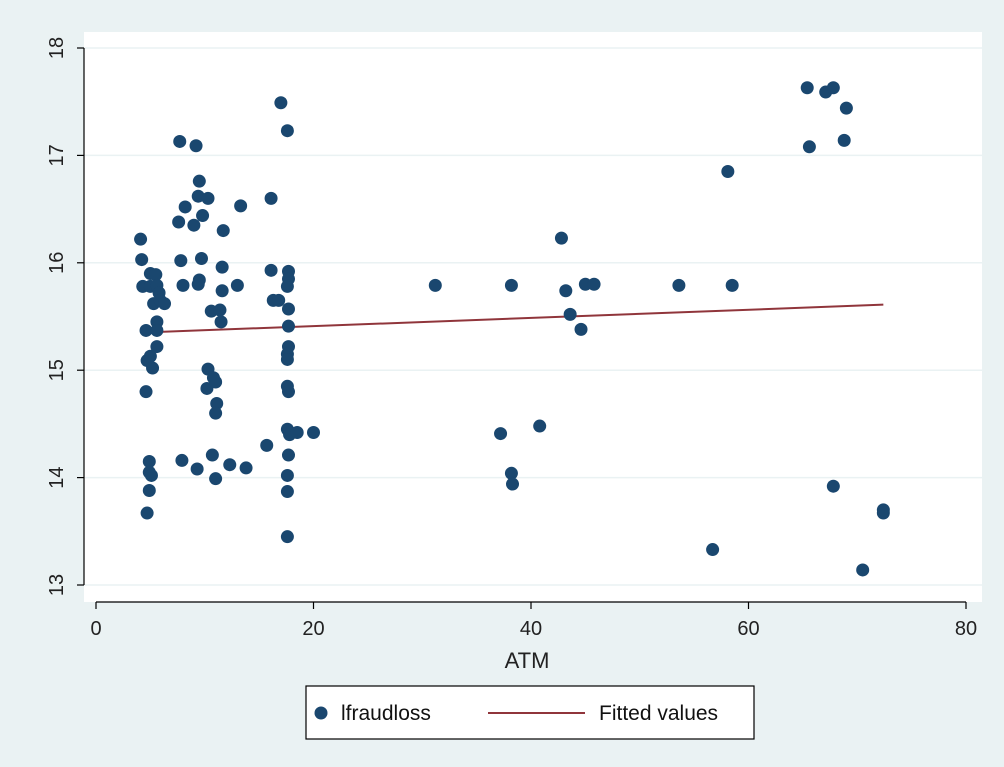  What do you see at coordinates (57, 477) in the screenshot?
I see `y-tick-label: 14` at bounding box center [57, 477].